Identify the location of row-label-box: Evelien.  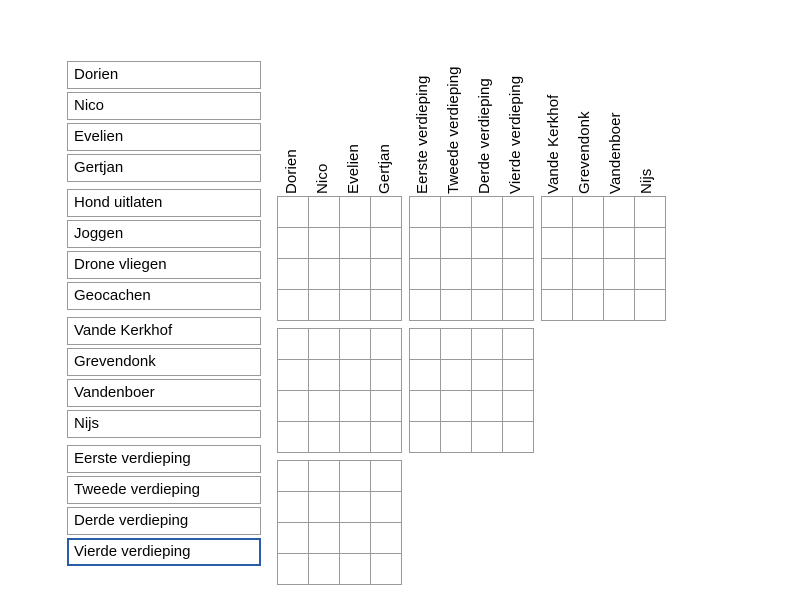
(164, 137).